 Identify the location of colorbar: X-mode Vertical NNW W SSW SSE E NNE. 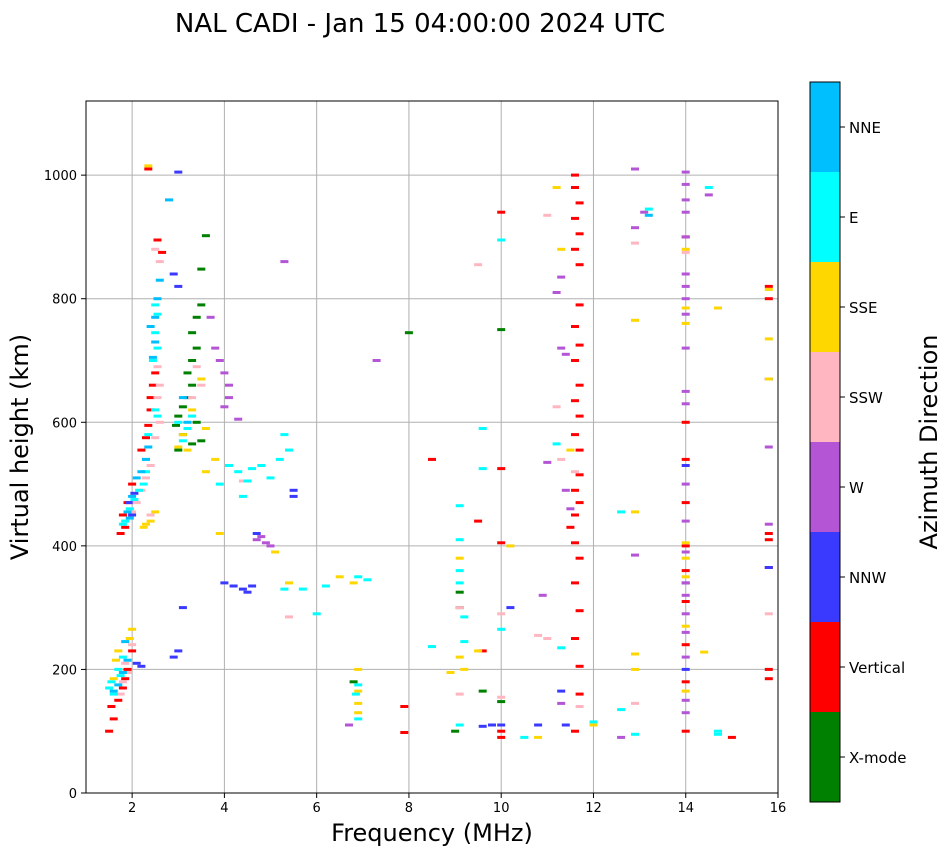
(857, 442).